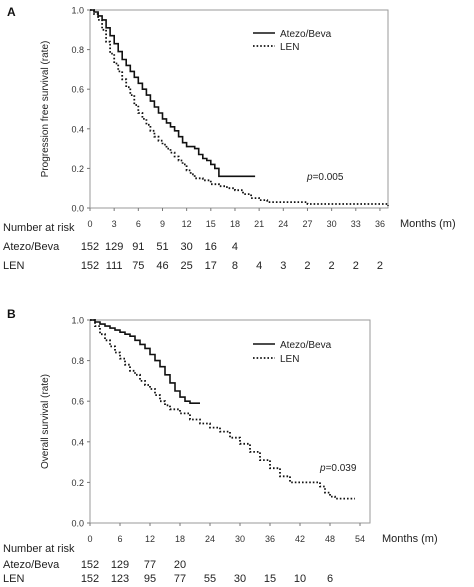 This screenshot has width=474, height=587. What do you see at coordinates (120, 579) in the screenshot?
I see `risk-count: 123` at bounding box center [120, 579].